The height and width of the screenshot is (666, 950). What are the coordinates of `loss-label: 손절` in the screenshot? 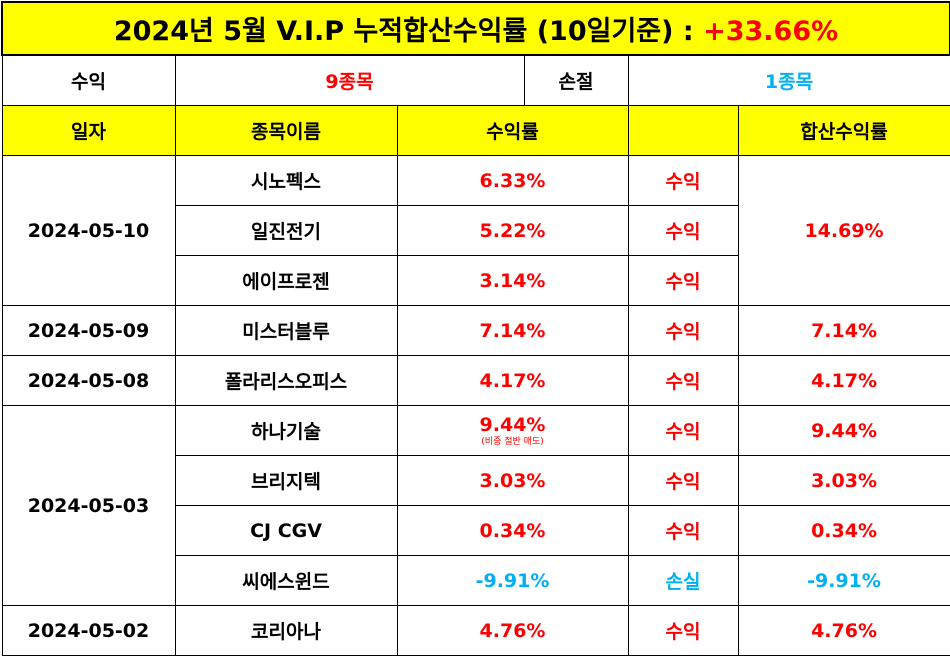 It's located at (576, 80).